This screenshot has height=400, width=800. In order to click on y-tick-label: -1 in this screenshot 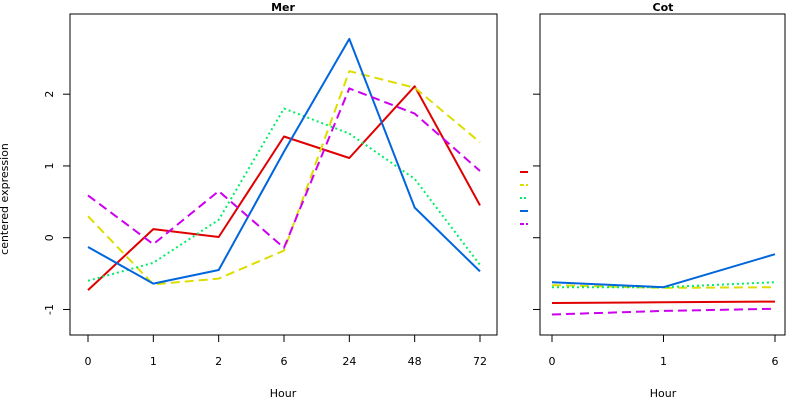, I will do `click(49, 309)`.